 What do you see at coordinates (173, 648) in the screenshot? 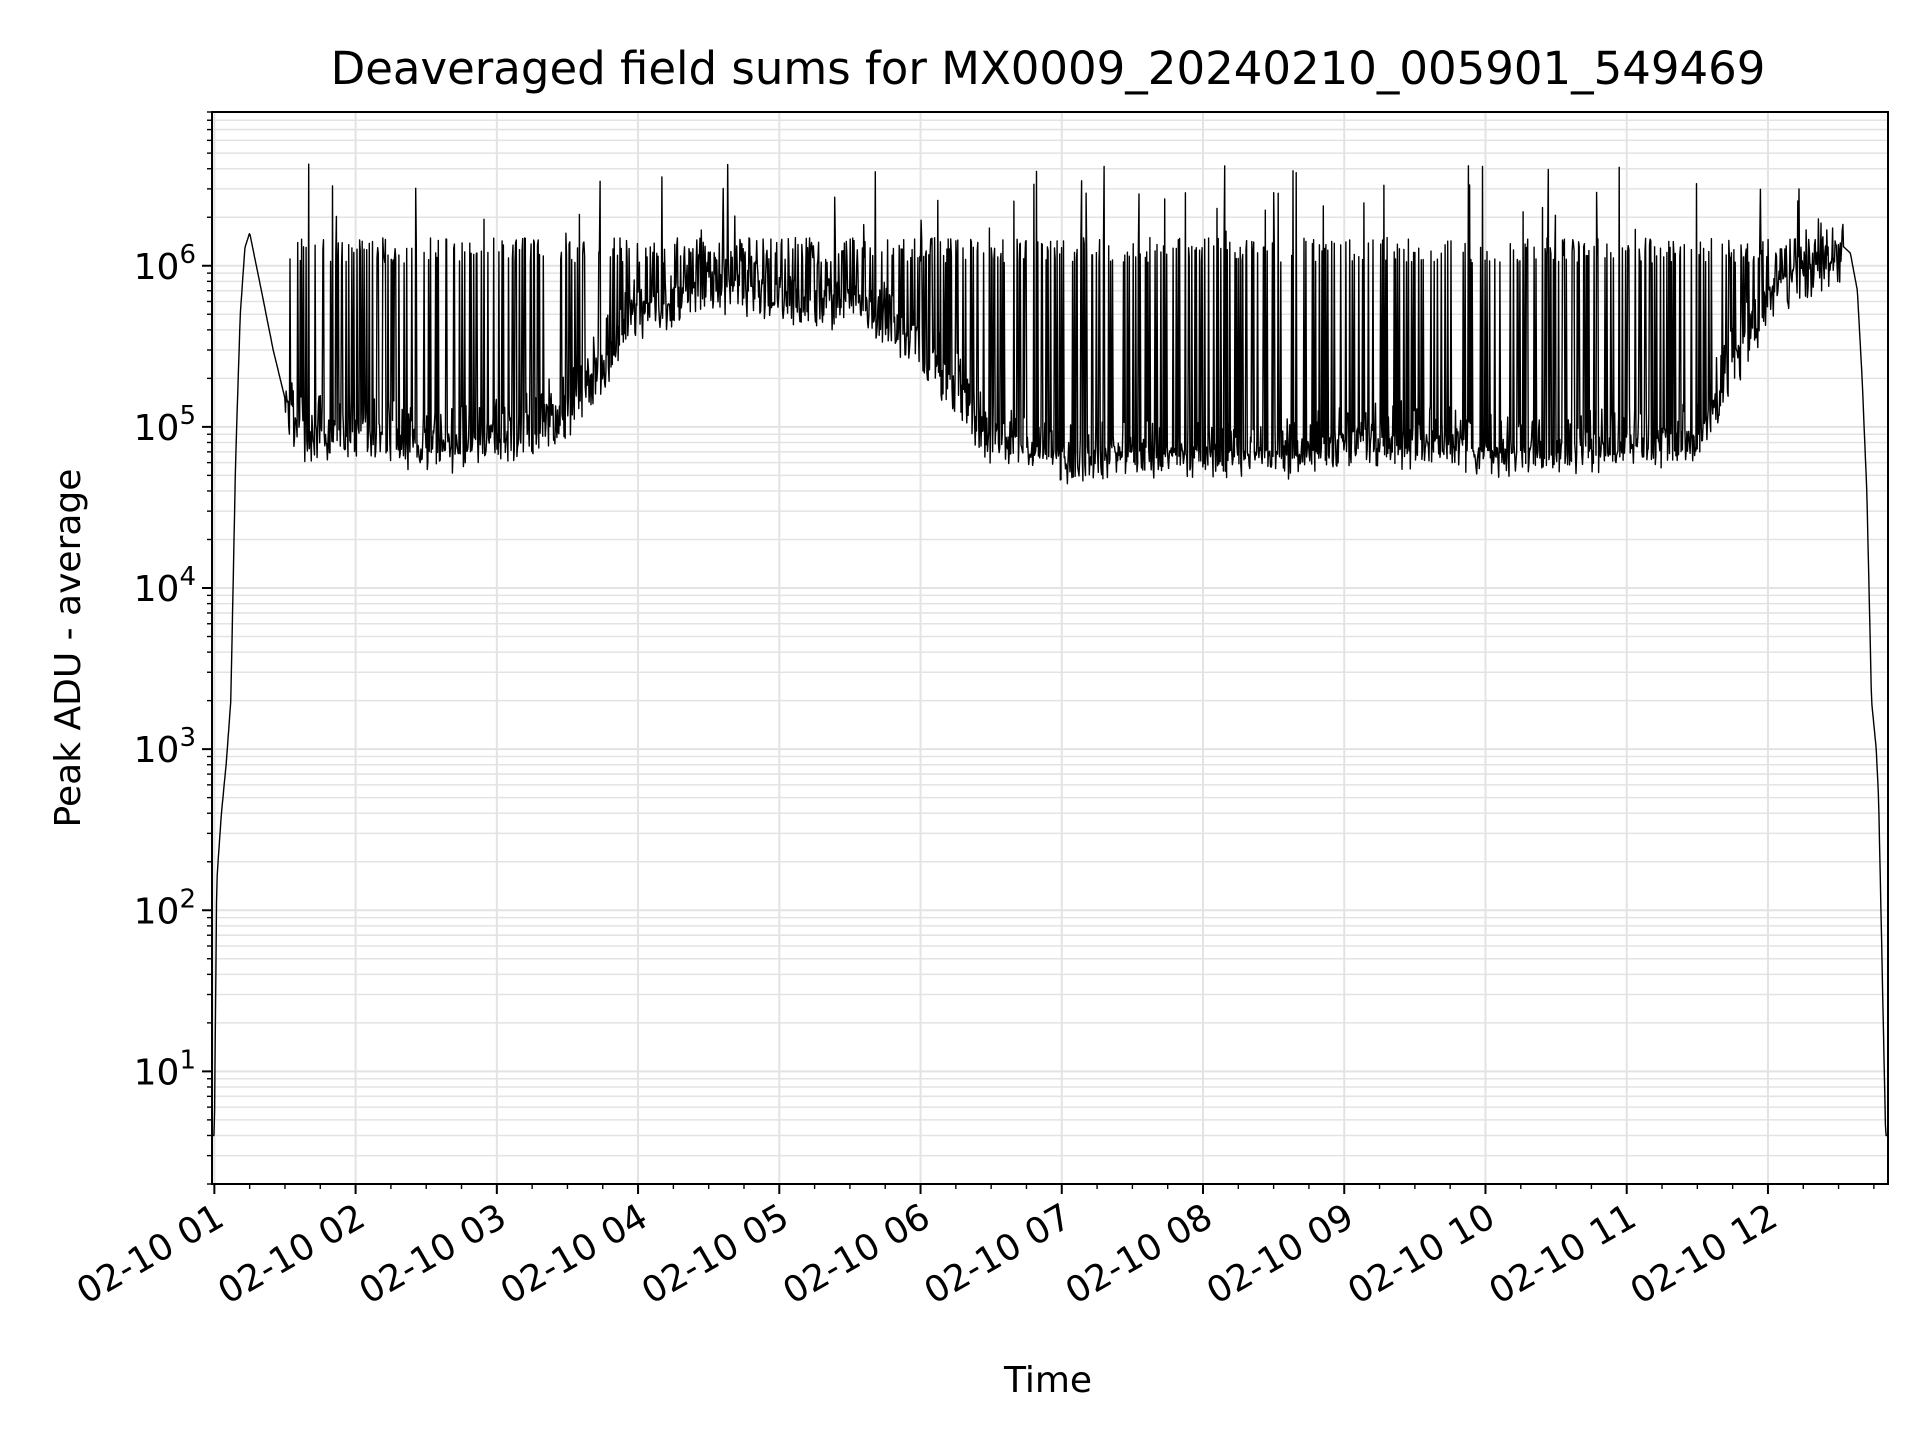
I see `y-axis: 10¹ 10² 10³ 10⁴ 10⁵ 10⁶` at bounding box center [173, 648].